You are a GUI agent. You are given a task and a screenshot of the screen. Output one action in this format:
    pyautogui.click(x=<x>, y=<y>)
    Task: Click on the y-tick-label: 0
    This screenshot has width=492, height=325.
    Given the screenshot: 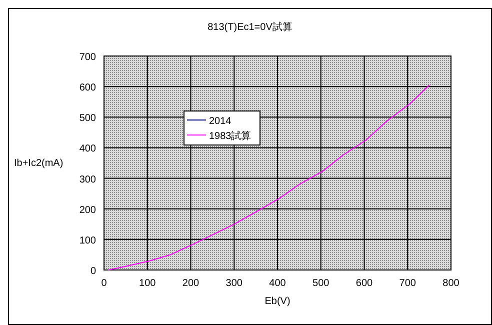 What is the action you would take?
    pyautogui.click(x=93, y=271)
    